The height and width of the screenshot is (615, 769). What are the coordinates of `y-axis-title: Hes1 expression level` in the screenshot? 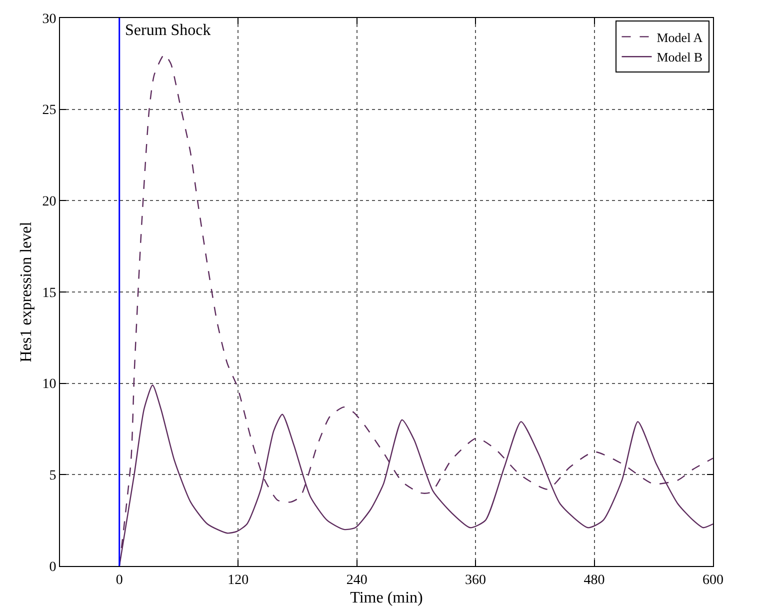 It's located at (27, 291).